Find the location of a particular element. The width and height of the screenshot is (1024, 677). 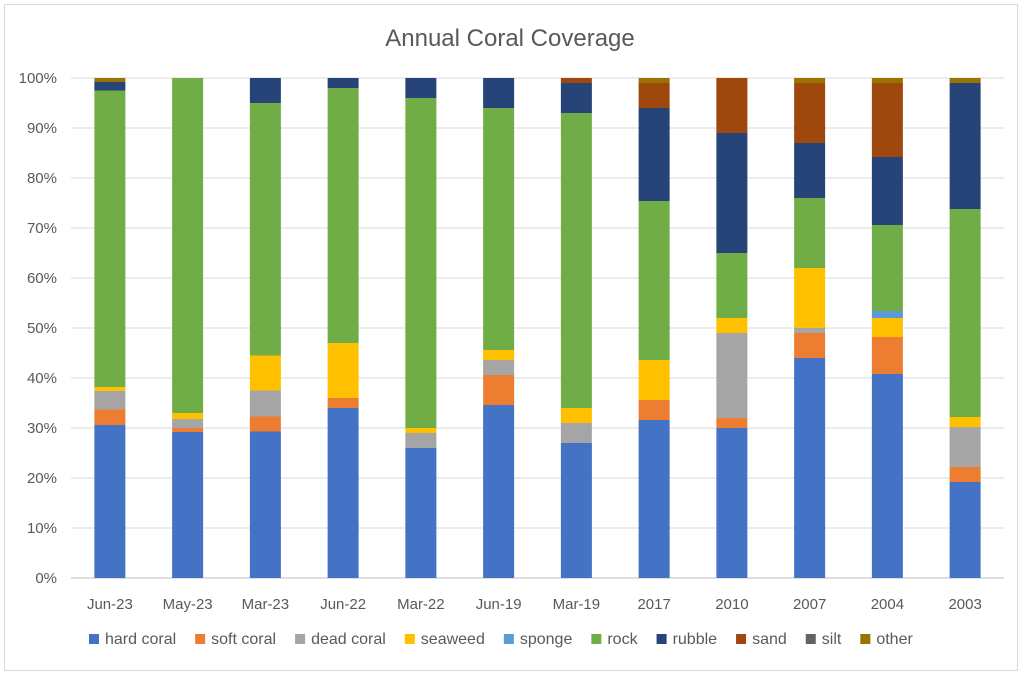

legend-label: soft coral is located at coordinates (243, 639).